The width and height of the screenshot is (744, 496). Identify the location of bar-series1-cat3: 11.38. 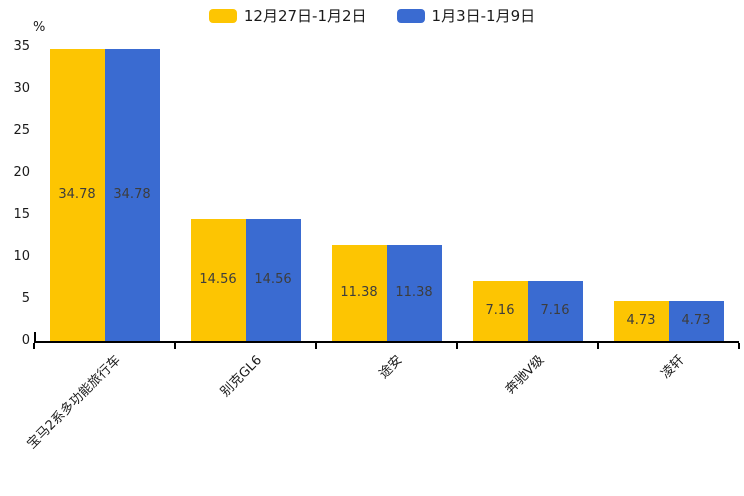
(359, 293).